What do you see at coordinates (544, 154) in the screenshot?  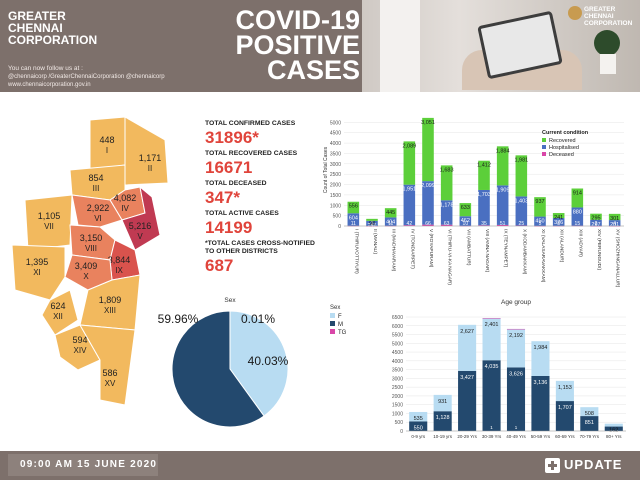 I see `legend-swatch-deceased` at bounding box center [544, 154].